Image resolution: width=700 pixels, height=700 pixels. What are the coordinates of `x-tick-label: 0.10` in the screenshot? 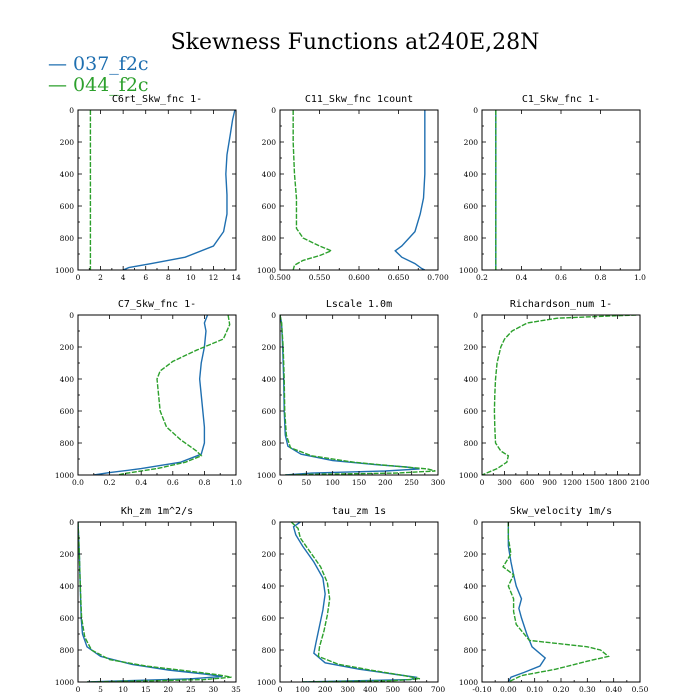 It's located at (534, 689).